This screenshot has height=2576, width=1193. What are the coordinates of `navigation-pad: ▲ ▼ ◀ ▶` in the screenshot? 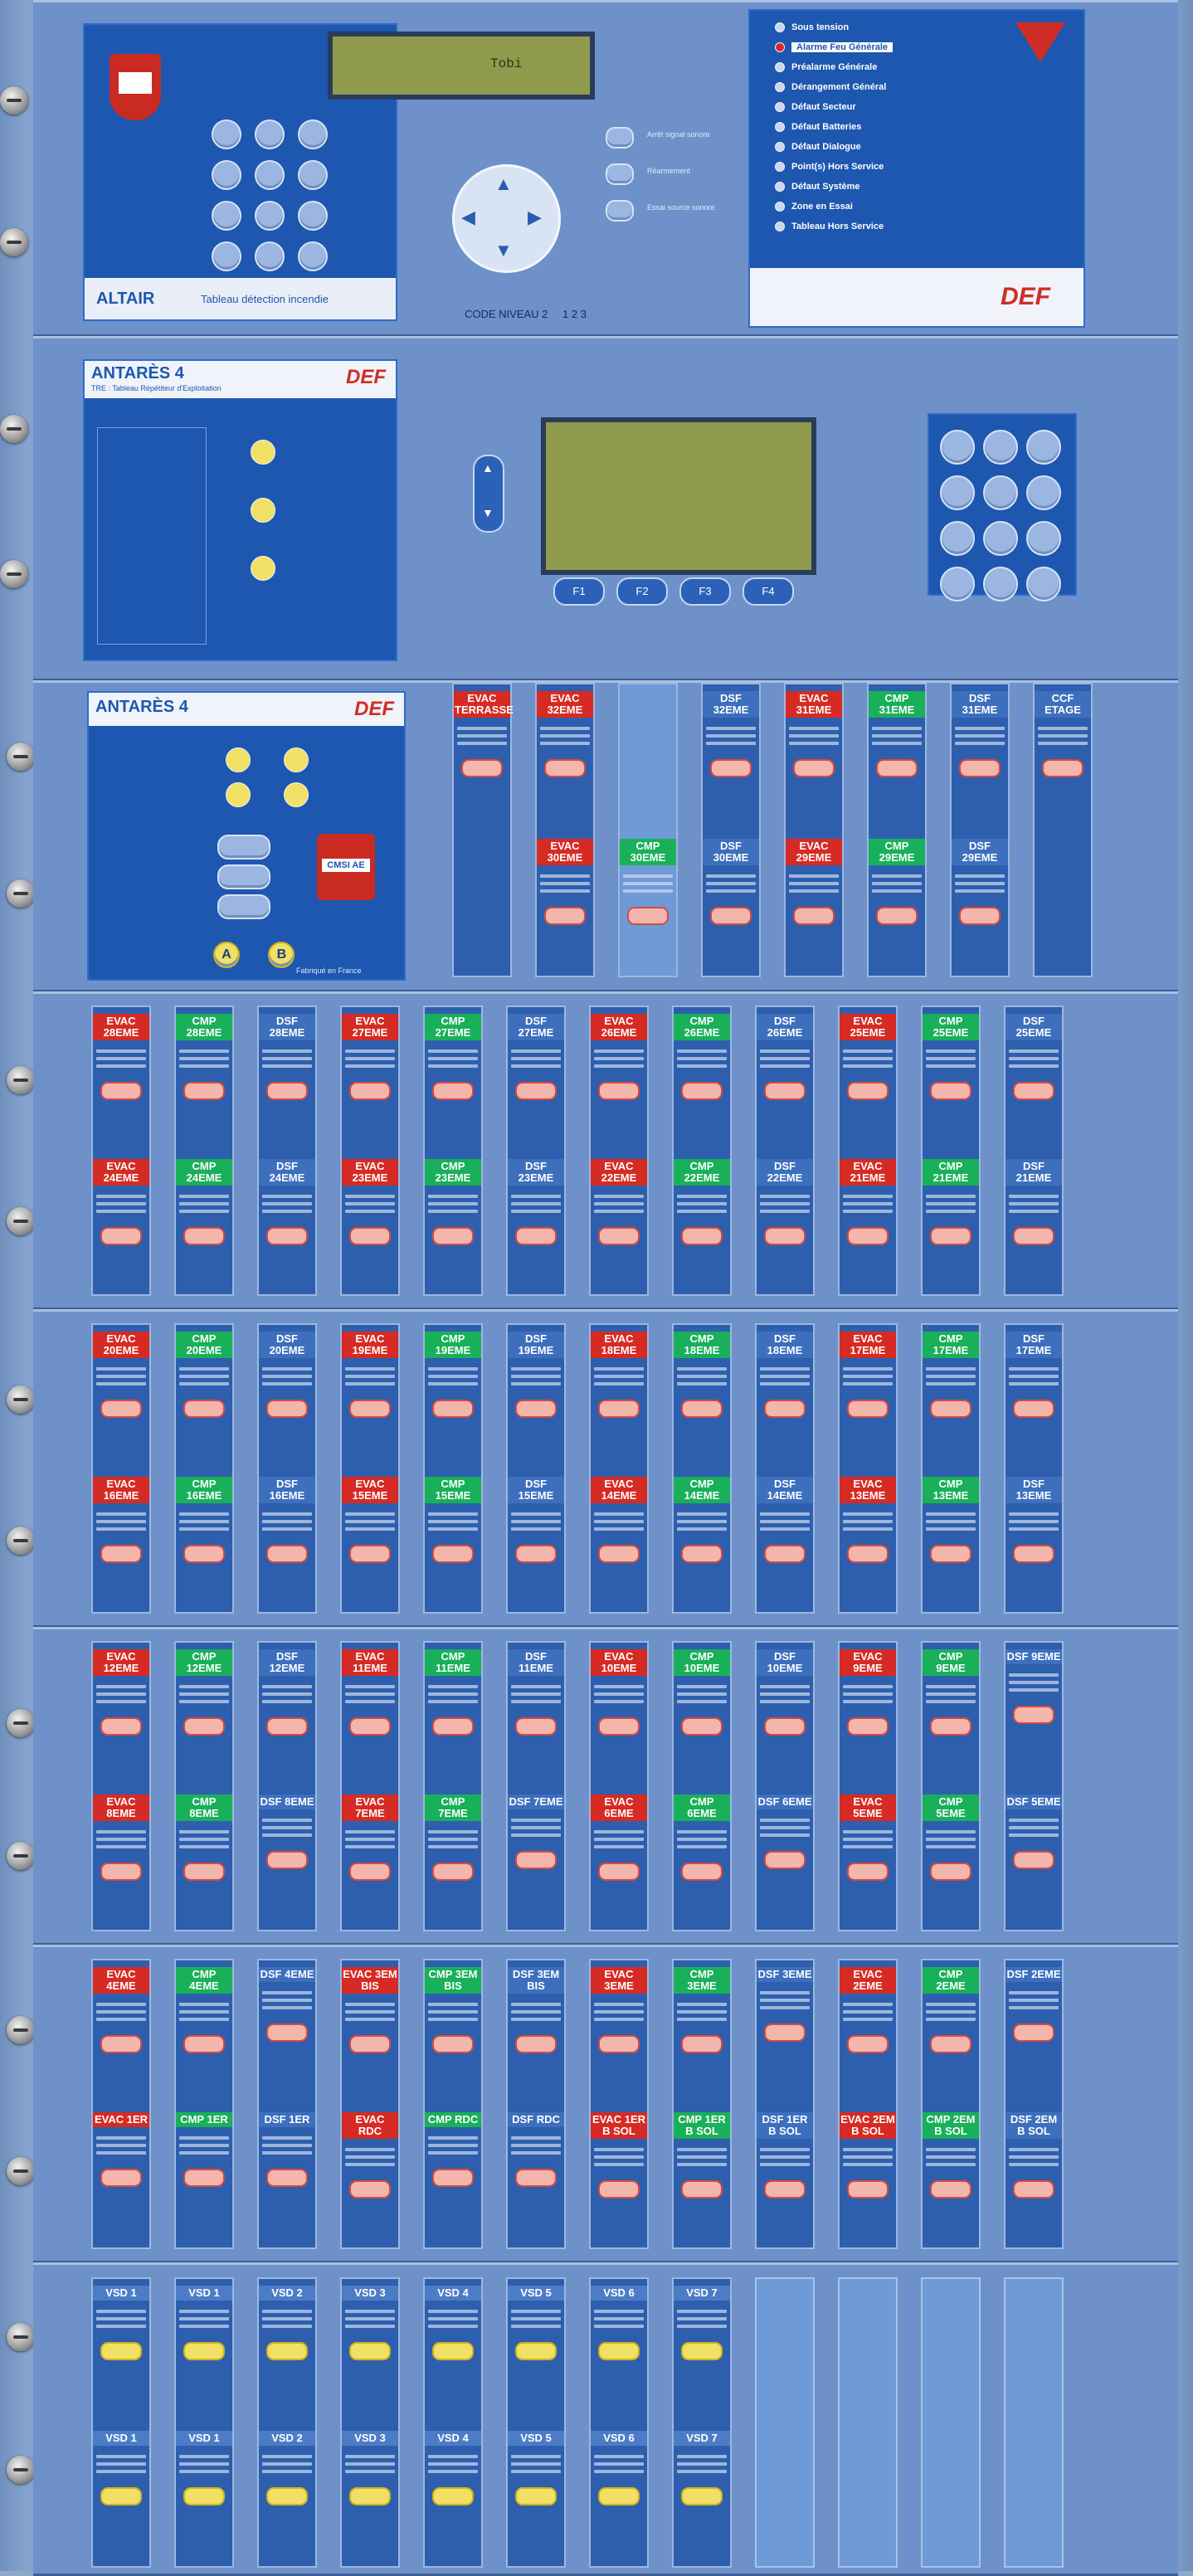 It's located at (506, 218).